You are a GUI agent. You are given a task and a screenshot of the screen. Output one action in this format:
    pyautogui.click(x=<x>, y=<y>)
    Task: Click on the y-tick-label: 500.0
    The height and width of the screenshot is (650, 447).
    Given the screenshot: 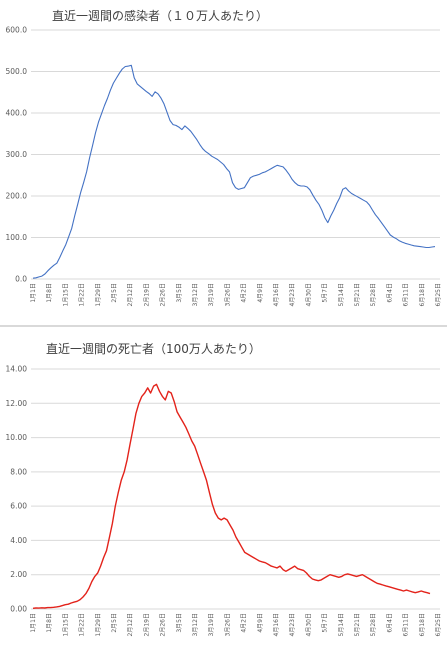 What is the action you would take?
    pyautogui.click(x=17, y=71)
    